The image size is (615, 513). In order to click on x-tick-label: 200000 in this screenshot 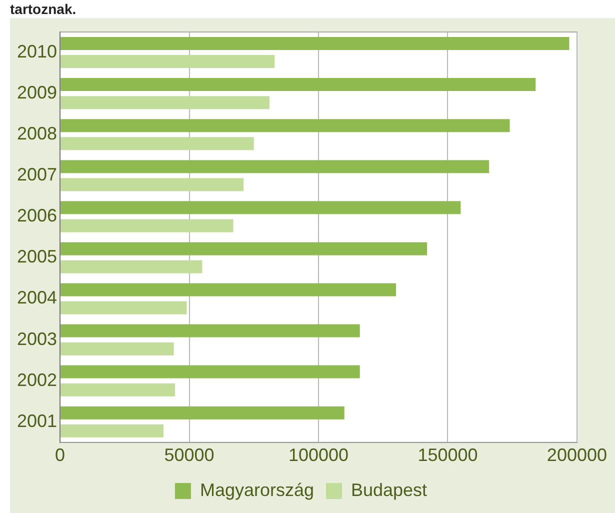, I will do `click(577, 455)`.